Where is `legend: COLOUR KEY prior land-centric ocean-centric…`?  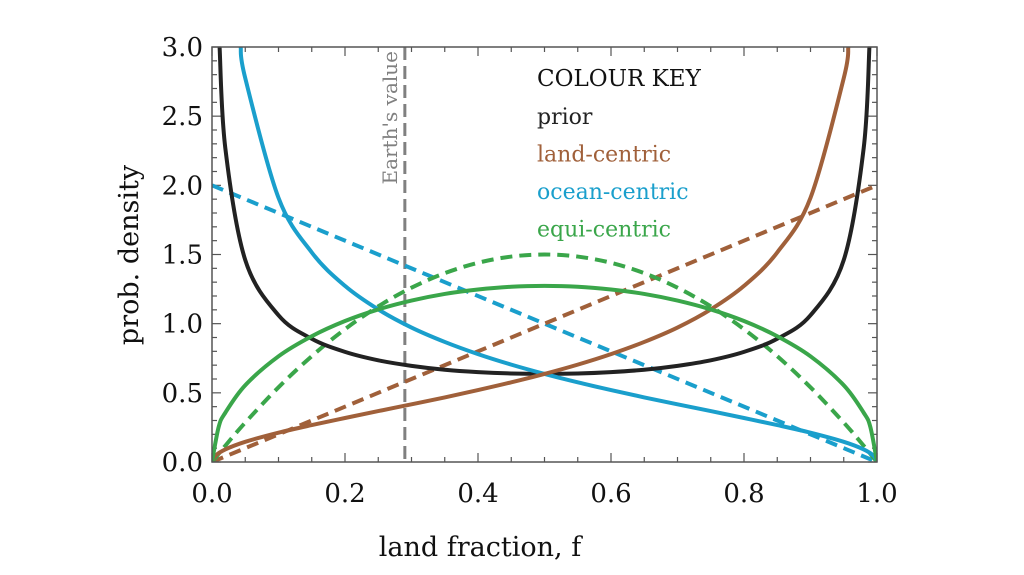 legend: COLOUR KEY prior land-centric ocean-centric… is located at coordinates (619, 154).